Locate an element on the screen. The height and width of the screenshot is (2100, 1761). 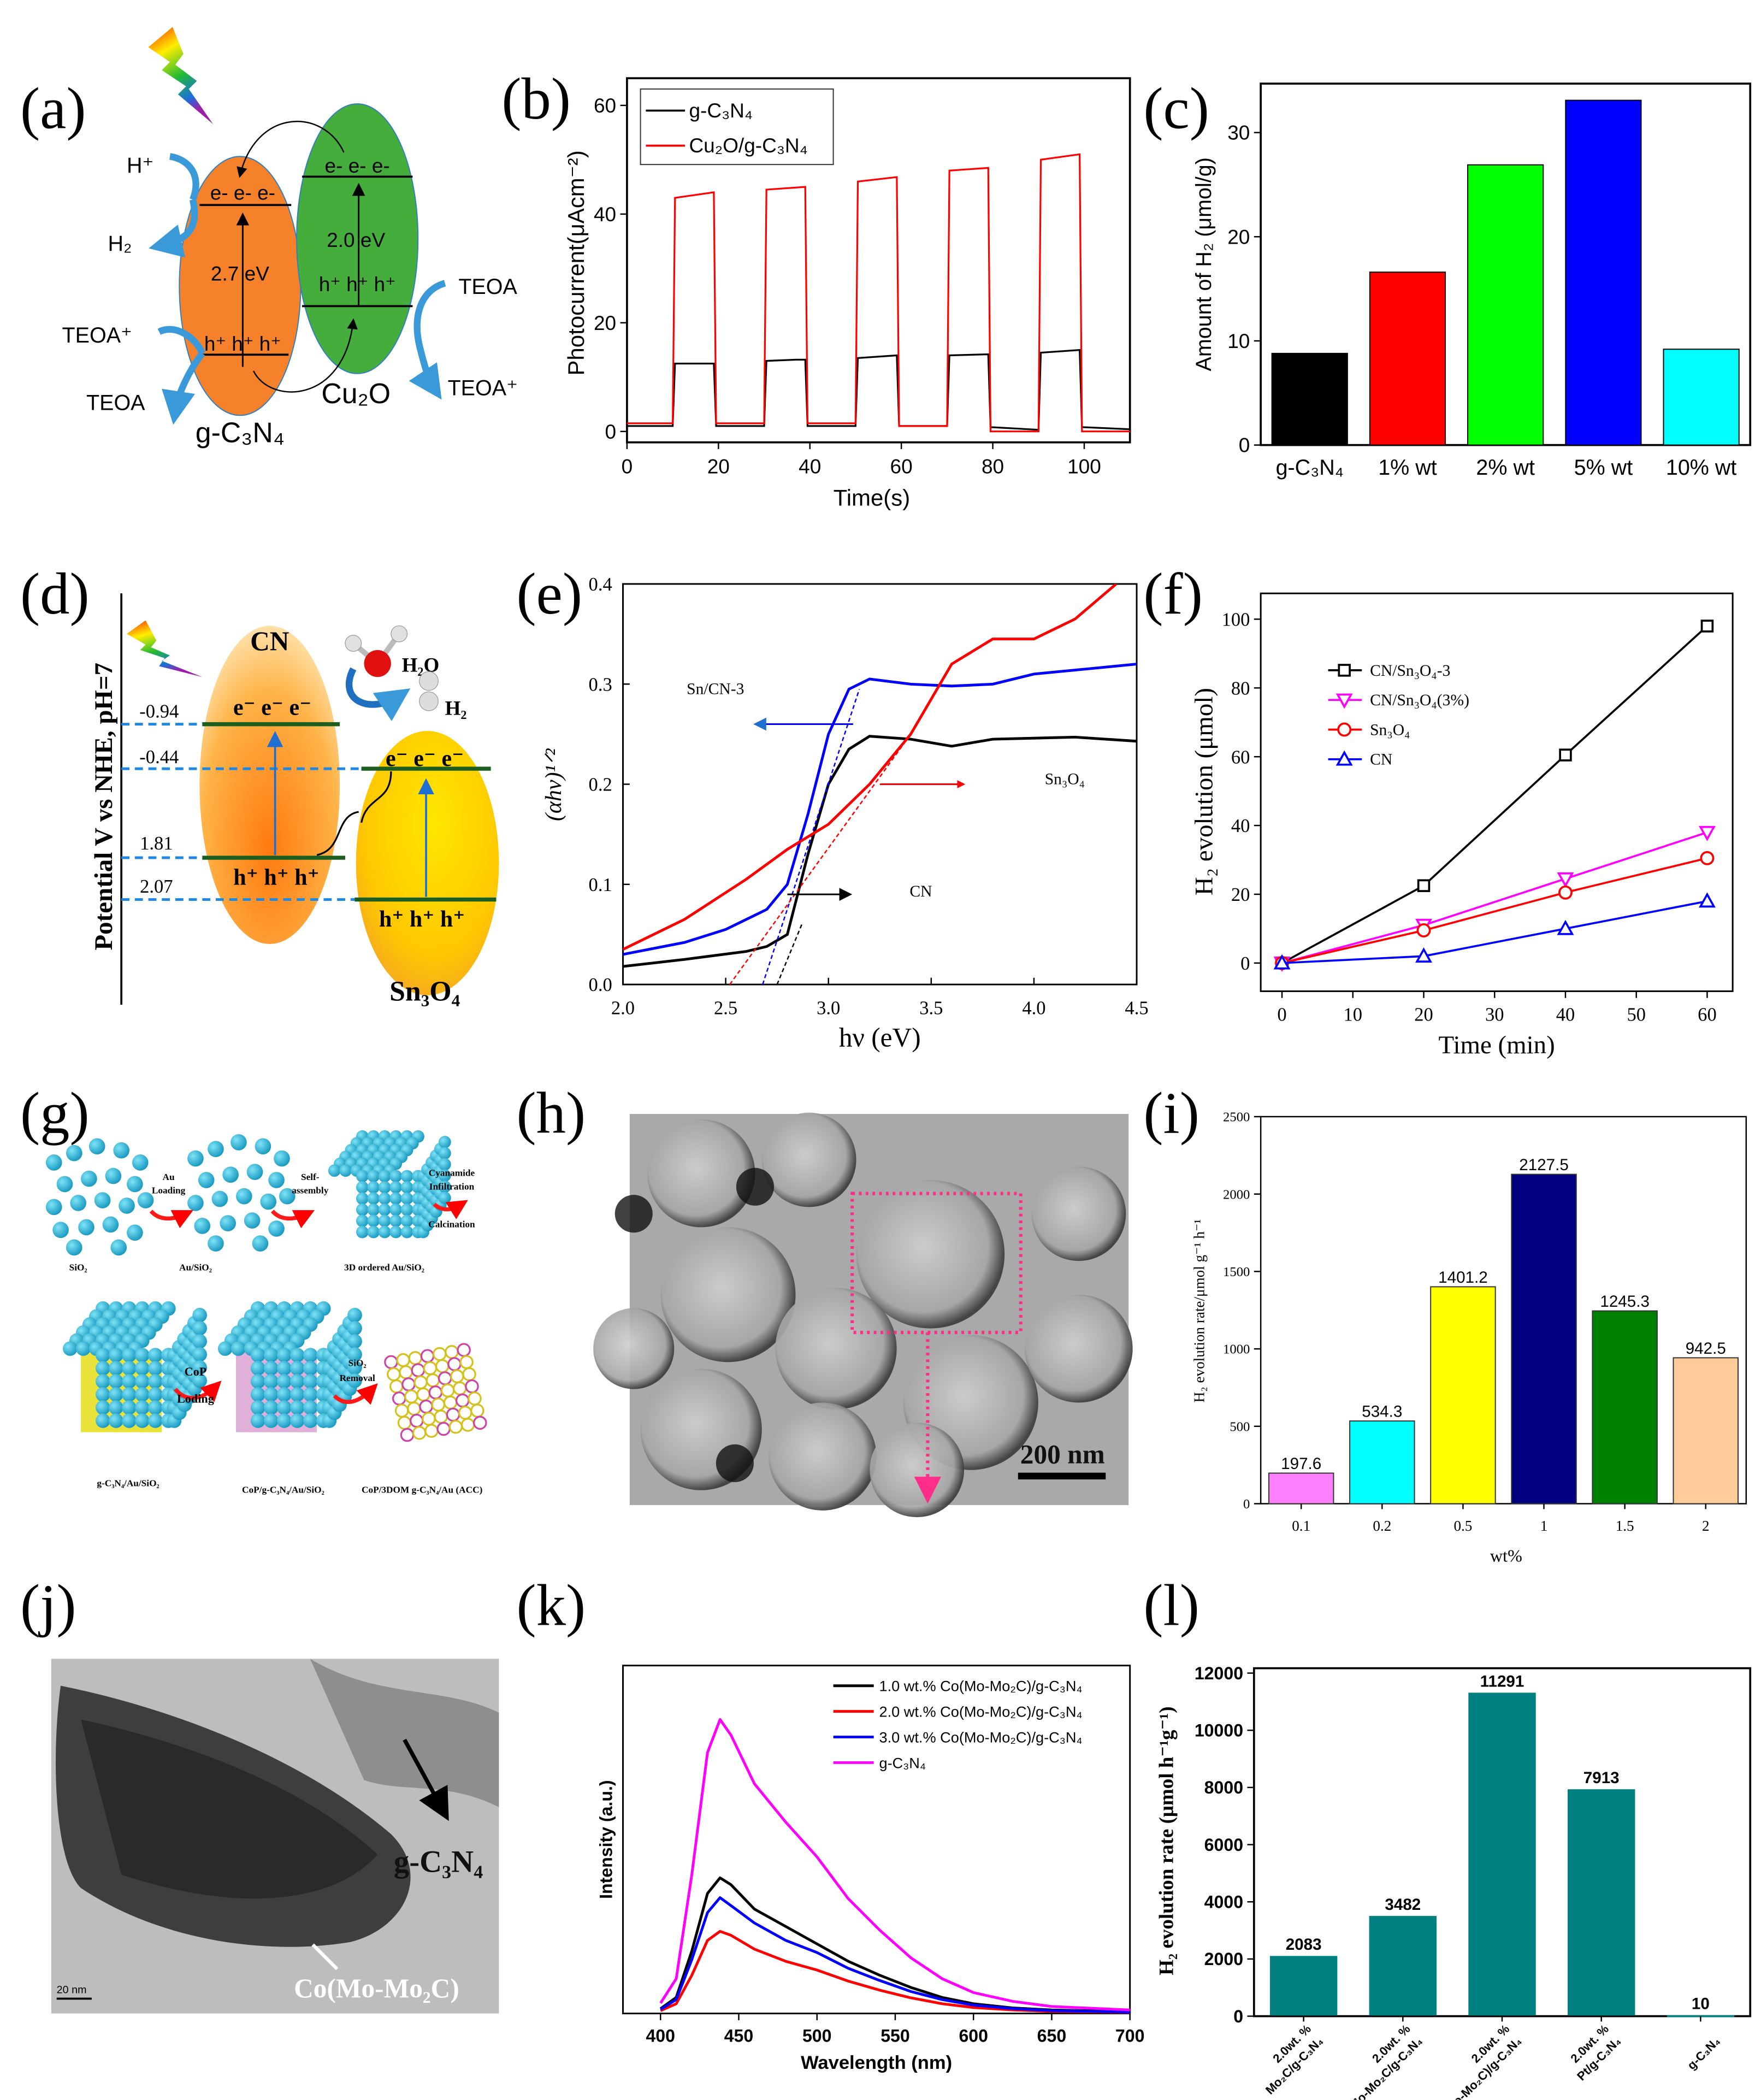
y-tick-label: 2500 is located at coordinates (1236, 1117).